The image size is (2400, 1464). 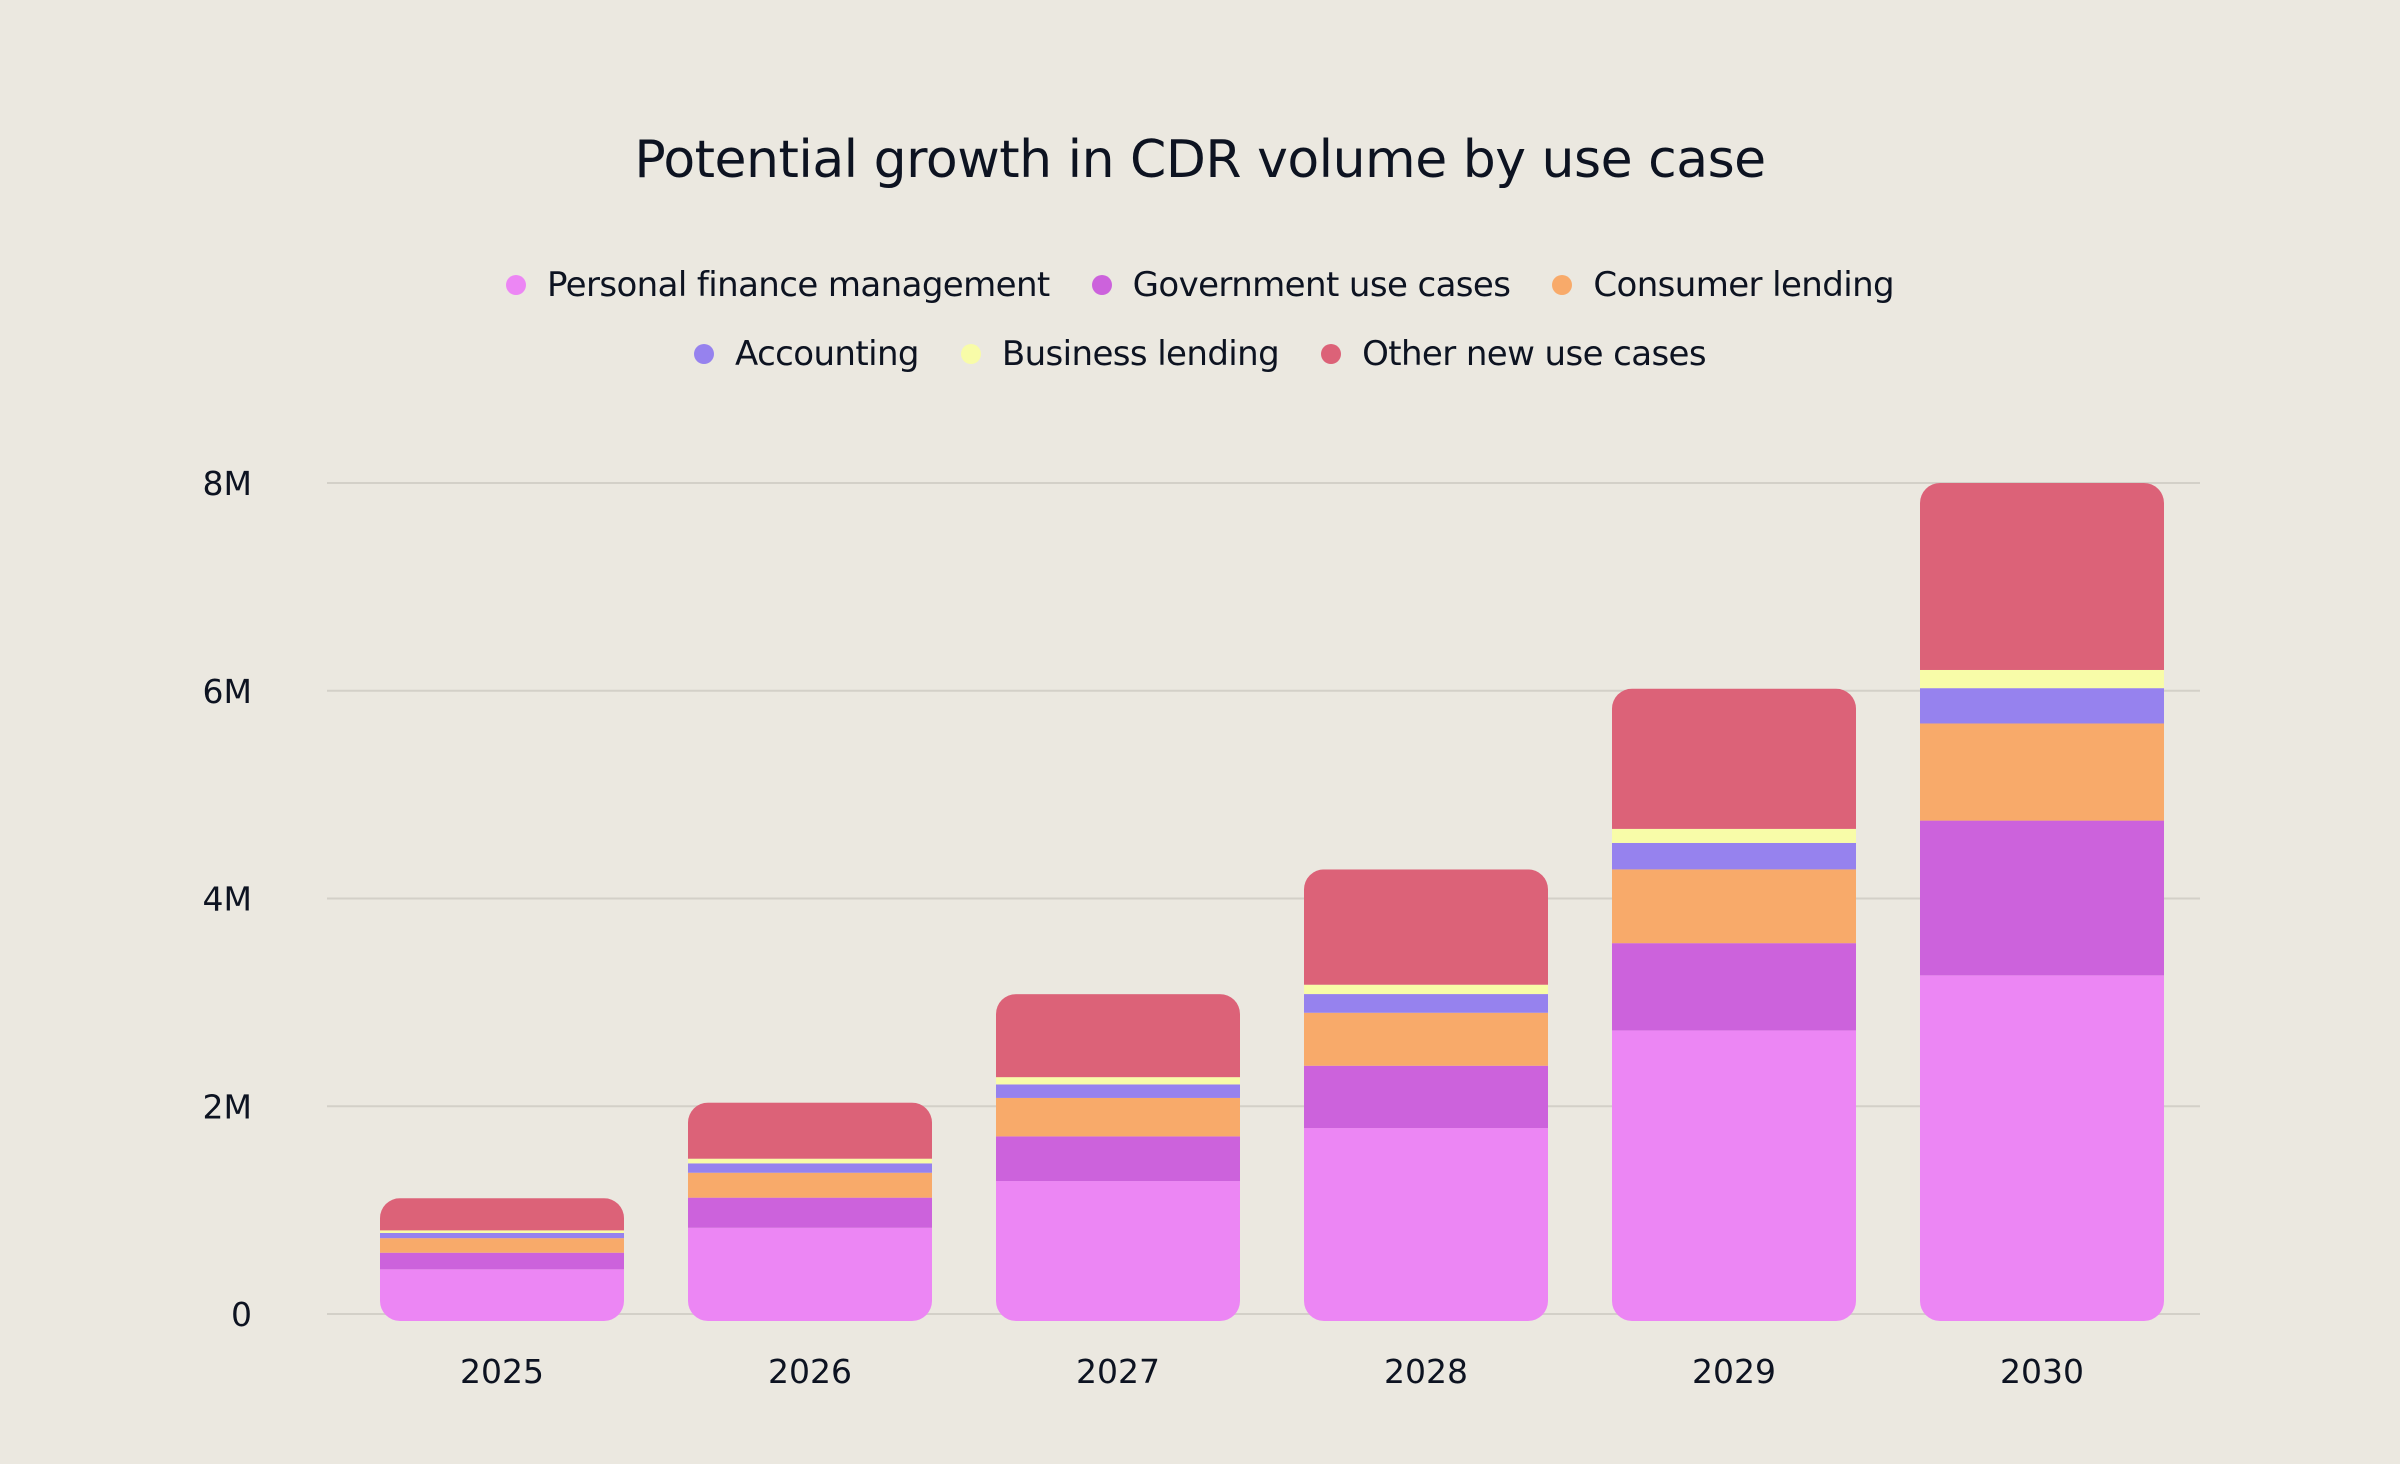 I want to click on x-tick-label: 2030, so click(x=2042, y=1371).